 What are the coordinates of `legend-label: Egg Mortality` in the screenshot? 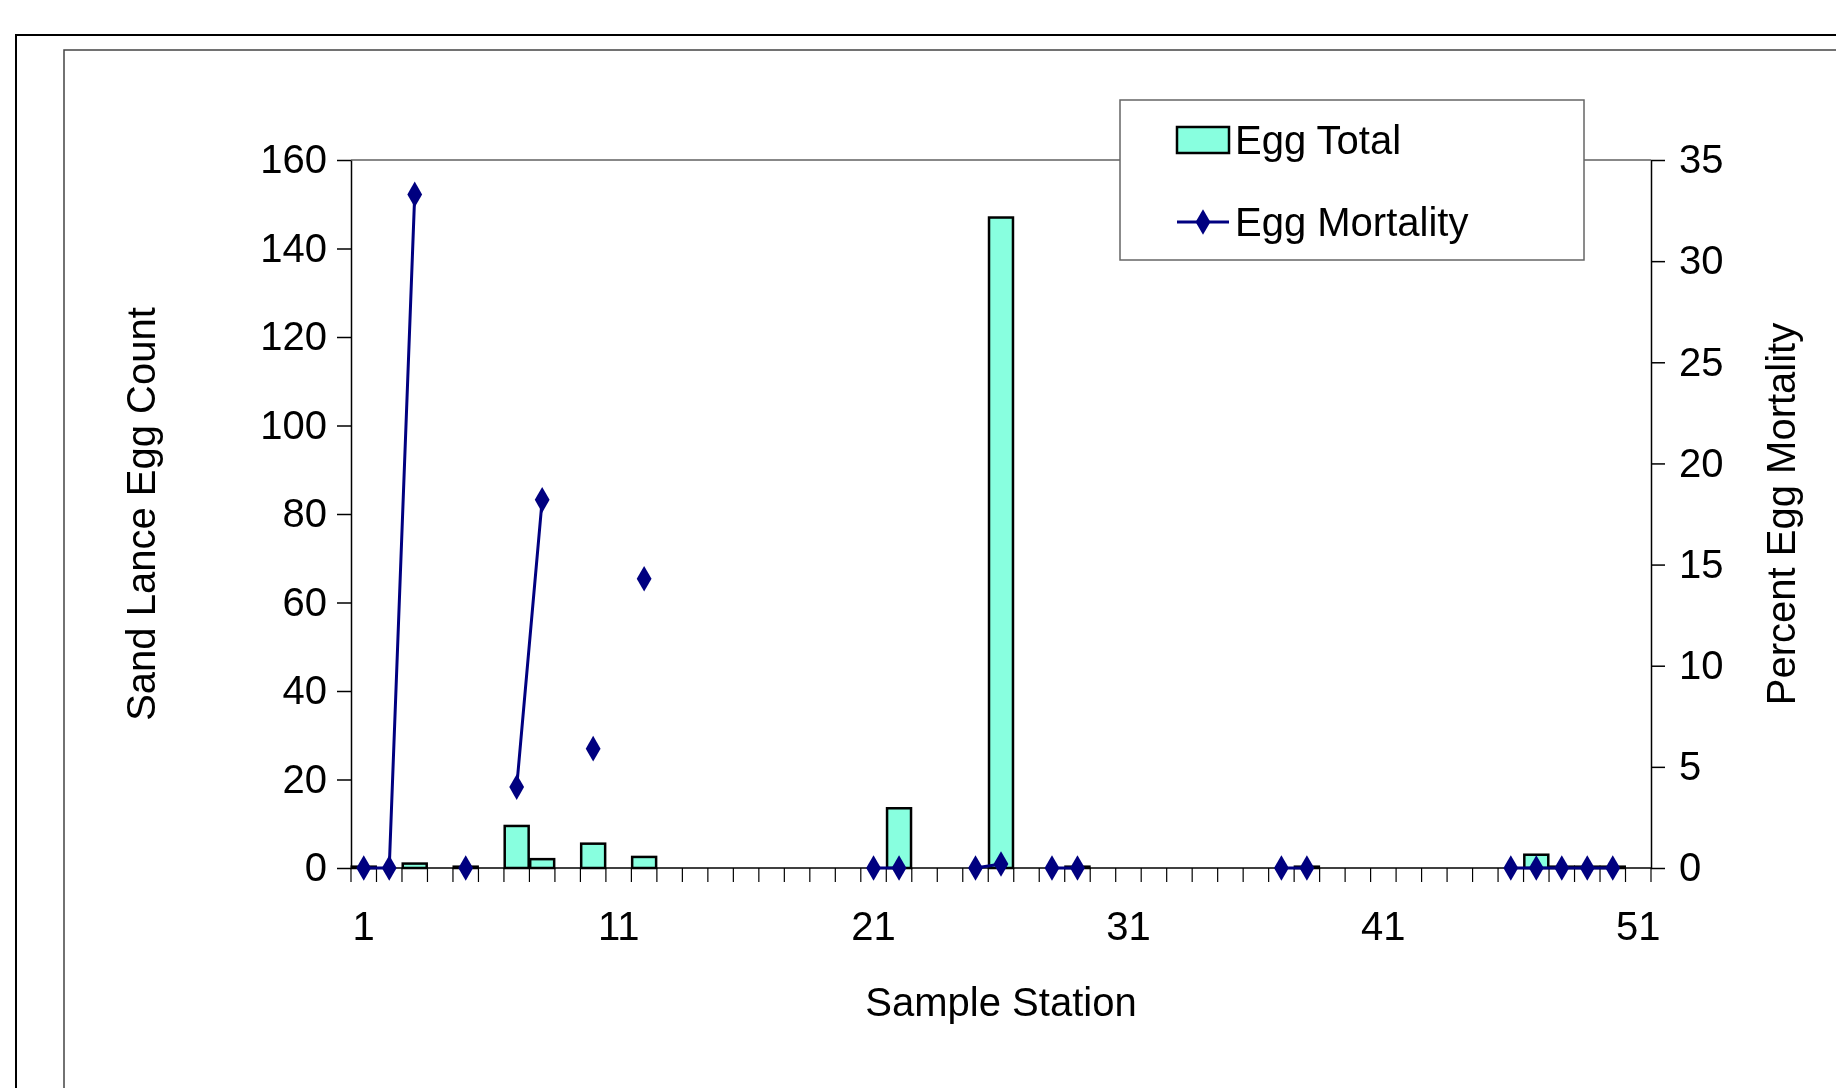 It's located at (1352, 222).